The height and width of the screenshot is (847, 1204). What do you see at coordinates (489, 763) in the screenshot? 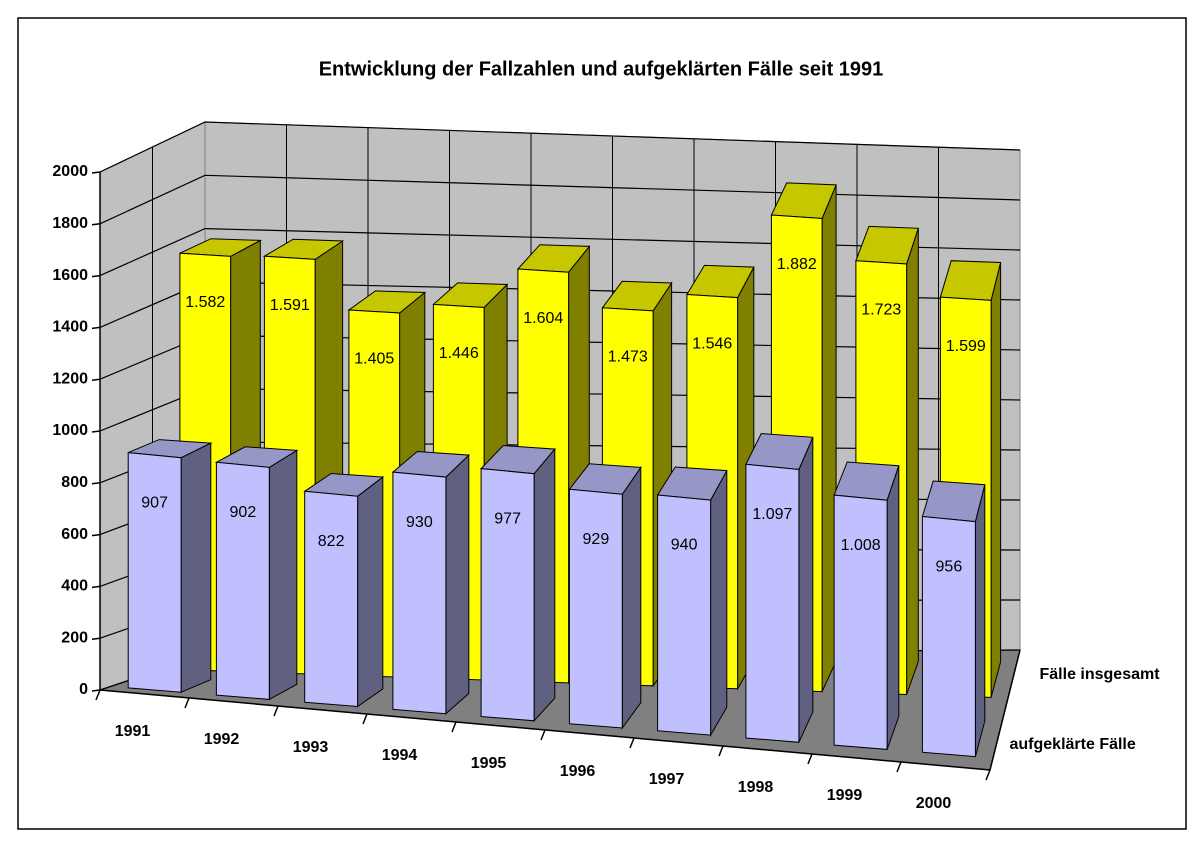
I see `x-tick-label: 1995` at bounding box center [489, 763].